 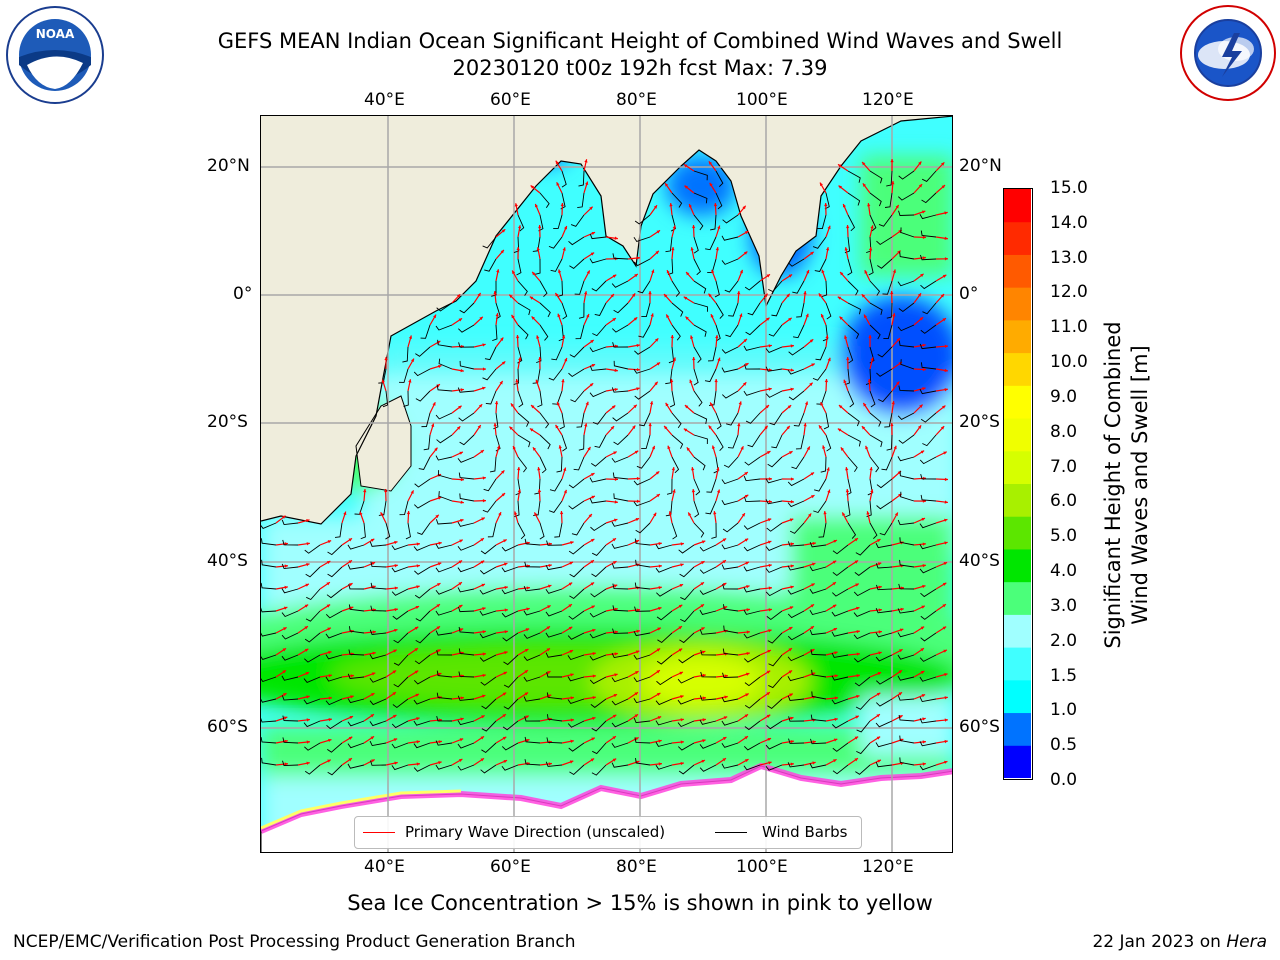 I want to click on lat-tick-left-20n: 20°N, so click(x=228, y=166).